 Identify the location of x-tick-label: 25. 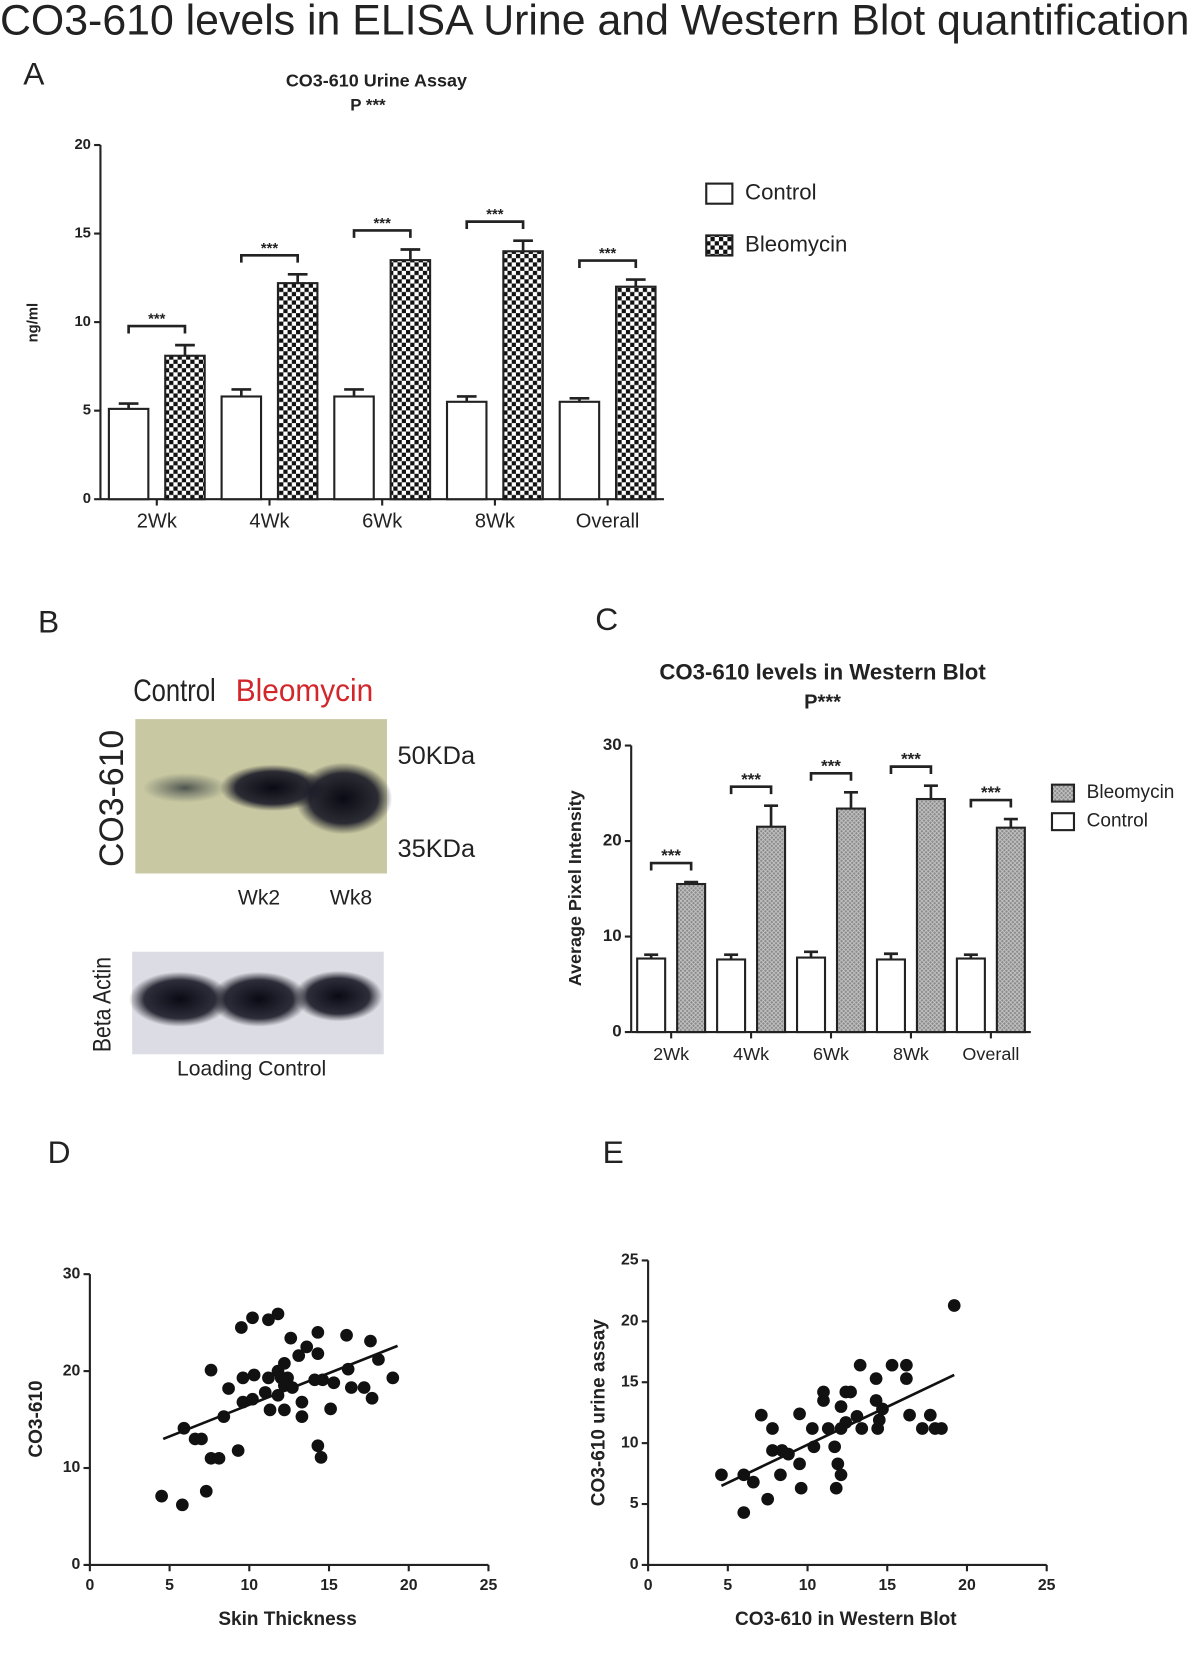
(489, 1585).